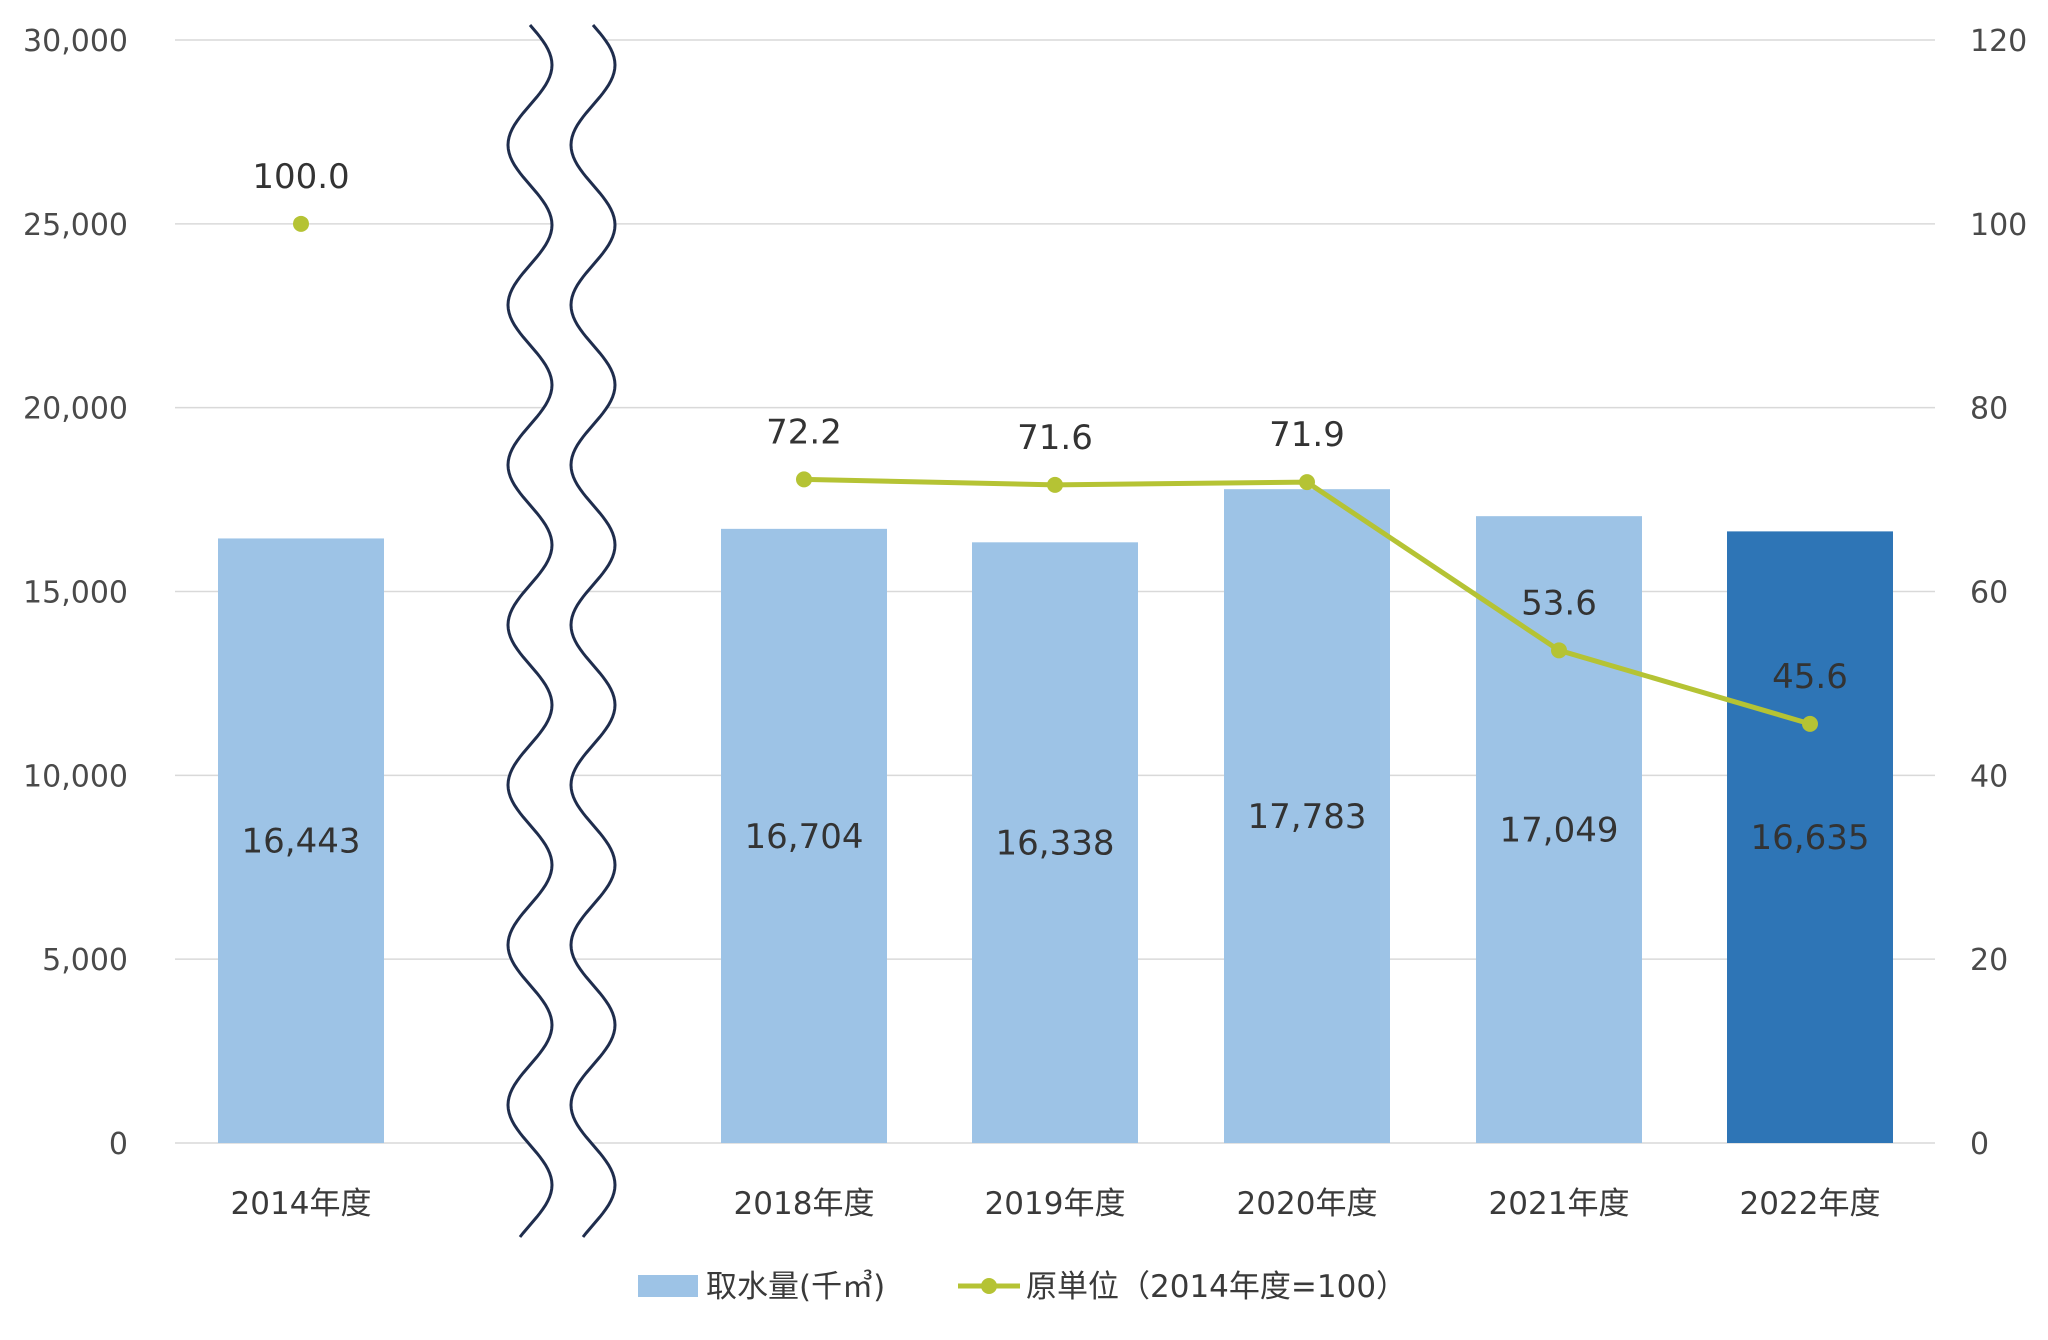 This screenshot has width=2048, height=1340. What do you see at coordinates (1559, 1204) in the screenshot?
I see `x-category-label: 2021年度` at bounding box center [1559, 1204].